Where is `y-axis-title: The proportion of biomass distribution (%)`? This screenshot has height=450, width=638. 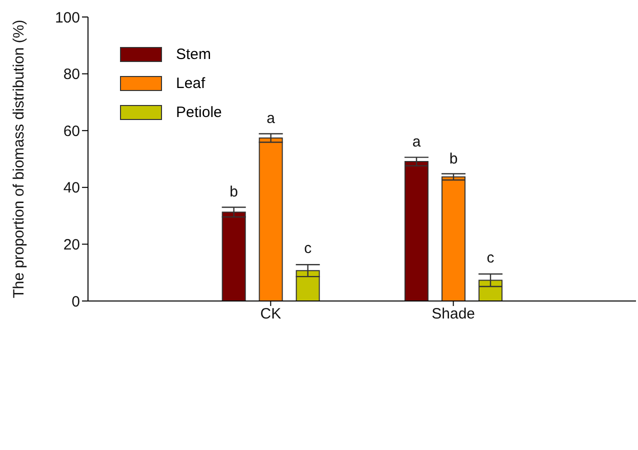 y-axis-title: The proportion of biomass distribution (%) is located at coordinates (19, 159).